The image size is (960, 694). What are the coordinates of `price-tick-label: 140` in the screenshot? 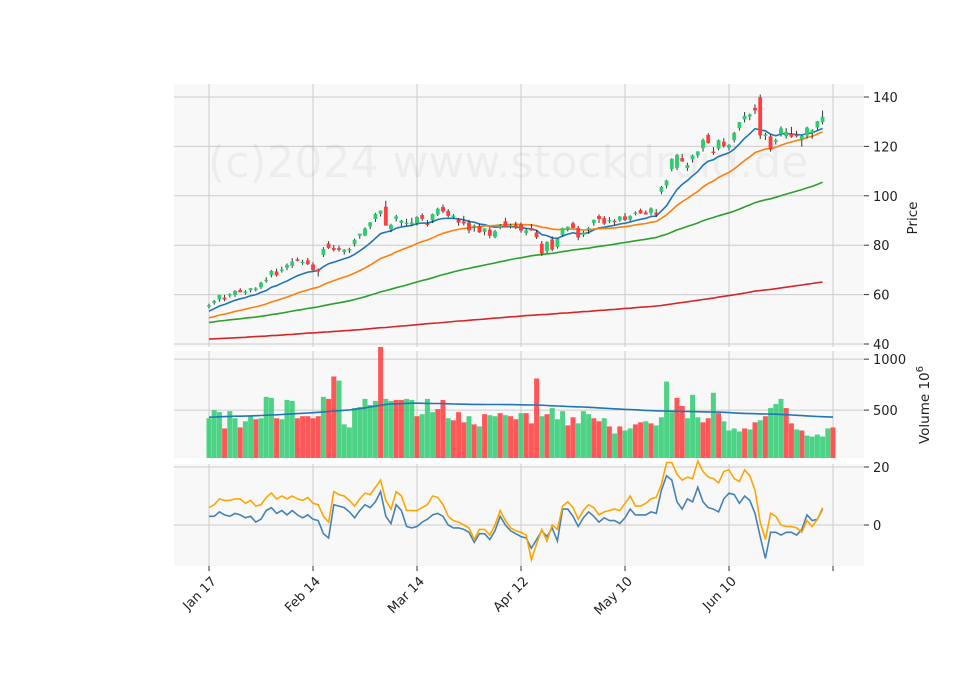 It's located at (885, 98).